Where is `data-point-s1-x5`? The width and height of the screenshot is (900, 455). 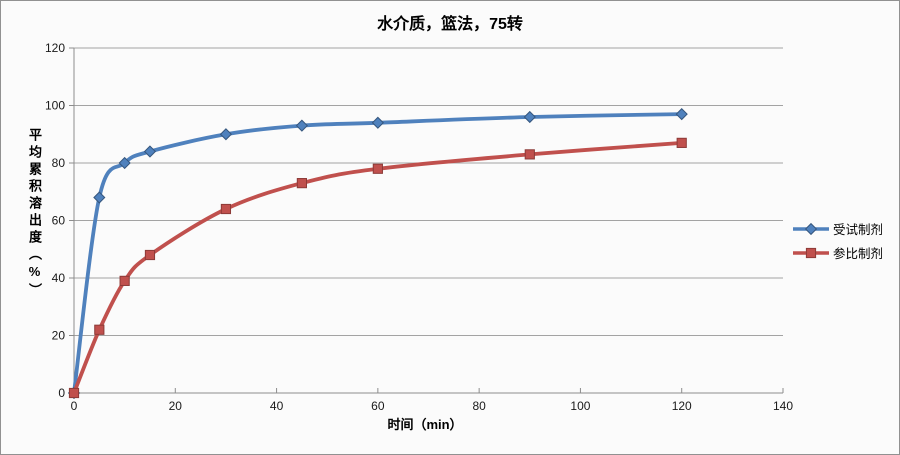 data-point-s1-x5 is located at coordinates (99, 329).